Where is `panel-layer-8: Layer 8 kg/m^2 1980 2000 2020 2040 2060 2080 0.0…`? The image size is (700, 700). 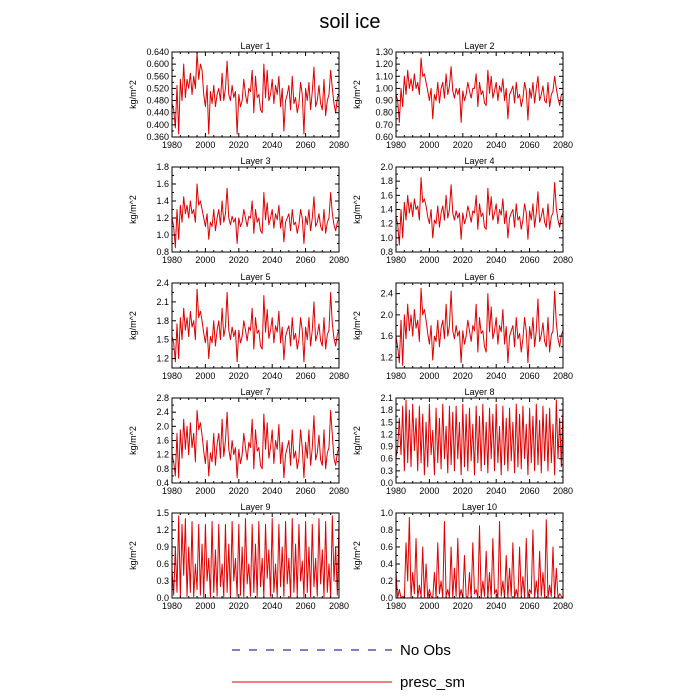
panel-layer-8: Layer 8 kg/m^2 1980 2000 2020 2040 2060 2080 0.0… is located at coordinates (462, 441).